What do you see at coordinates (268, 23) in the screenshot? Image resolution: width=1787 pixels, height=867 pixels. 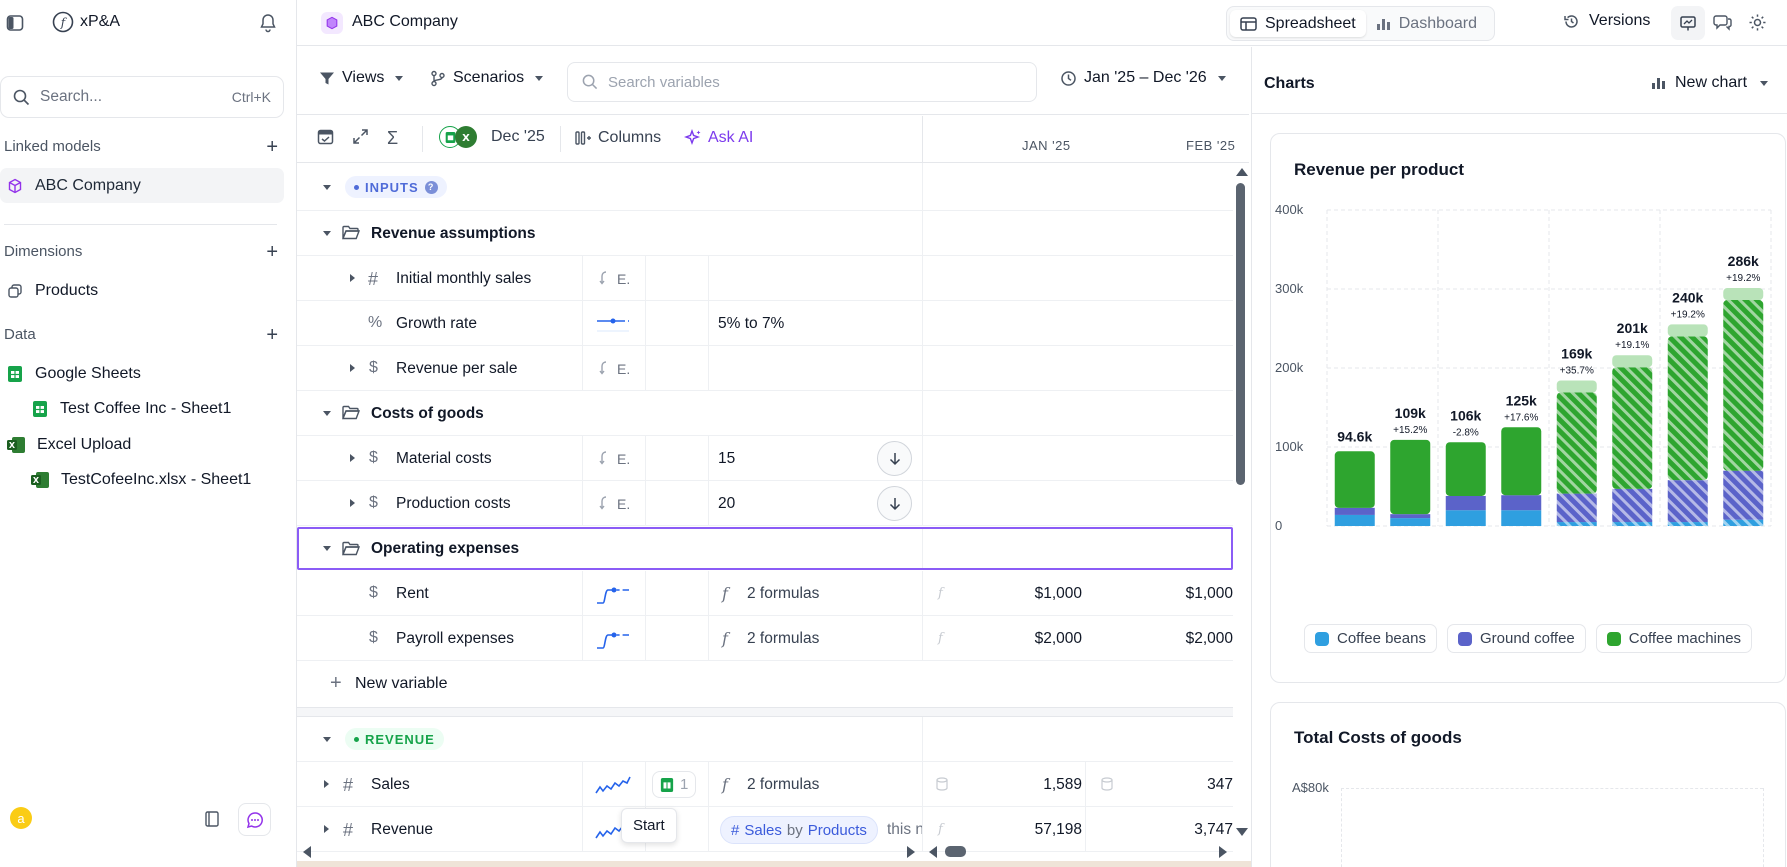 I see `bell-icon` at bounding box center [268, 23].